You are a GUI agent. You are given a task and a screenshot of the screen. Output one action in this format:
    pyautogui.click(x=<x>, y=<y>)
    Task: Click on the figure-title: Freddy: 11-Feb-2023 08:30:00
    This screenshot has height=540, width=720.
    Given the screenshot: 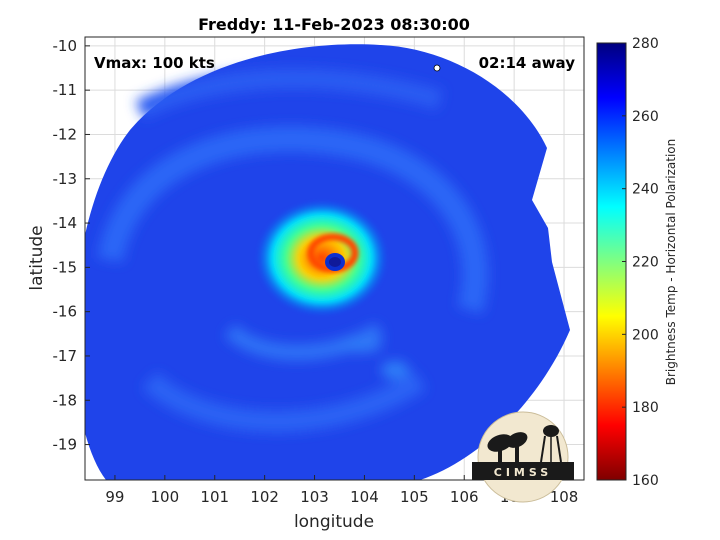 What is the action you would take?
    pyautogui.click(x=334, y=24)
    